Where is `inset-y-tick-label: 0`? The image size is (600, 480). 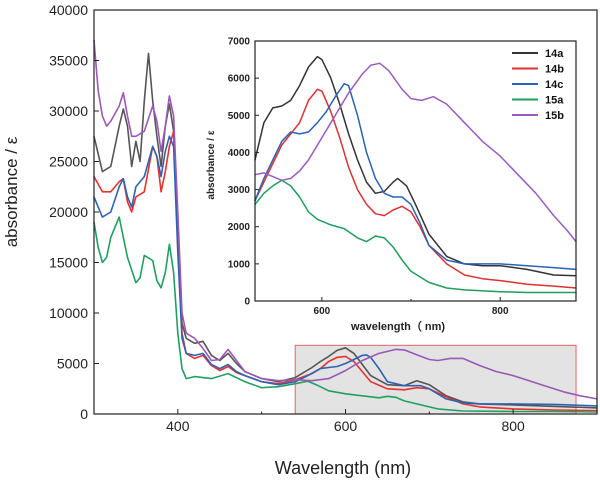
inset-y-tick-label: 0 is located at coordinates (247, 302).